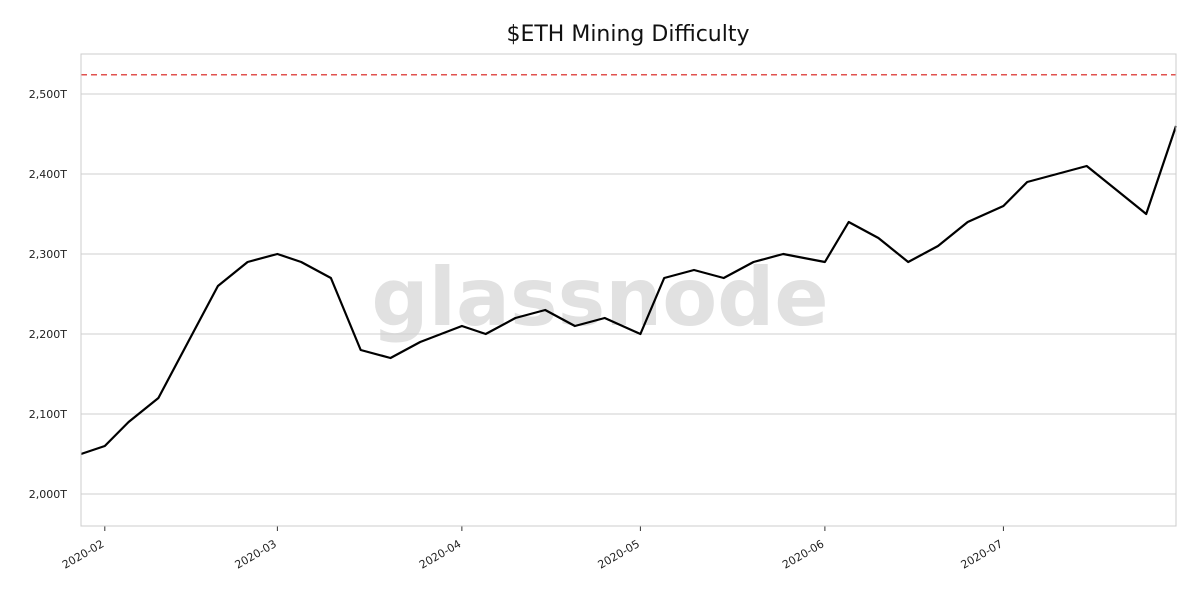 This screenshot has width=1200, height=600. I want to click on y-tick-label: 2,200T, so click(48, 334).